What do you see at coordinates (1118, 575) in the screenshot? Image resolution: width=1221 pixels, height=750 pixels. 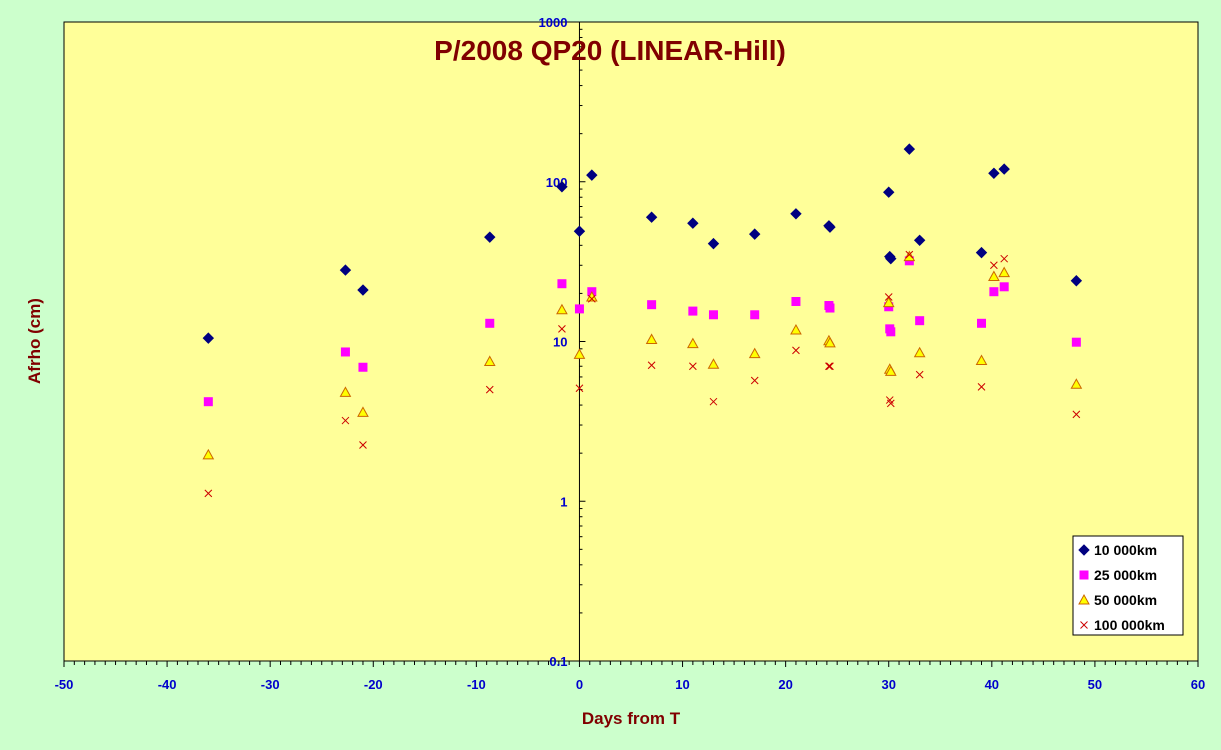 I see `legend-item: 25 000km` at bounding box center [1118, 575].